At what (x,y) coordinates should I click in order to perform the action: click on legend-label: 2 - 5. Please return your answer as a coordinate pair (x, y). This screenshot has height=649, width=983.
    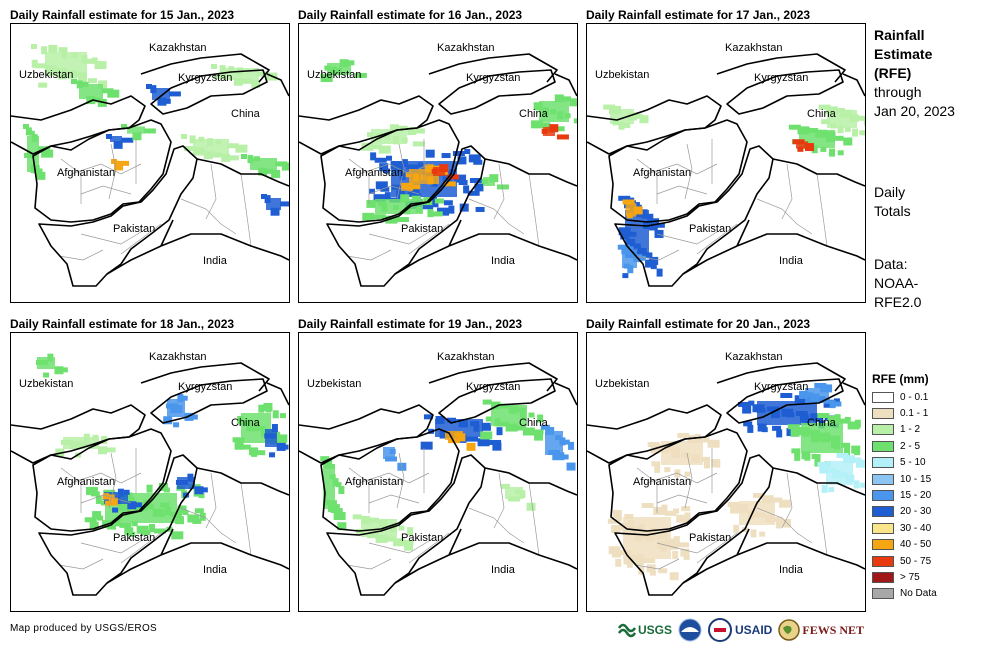
    Looking at the image, I should click on (910, 446).